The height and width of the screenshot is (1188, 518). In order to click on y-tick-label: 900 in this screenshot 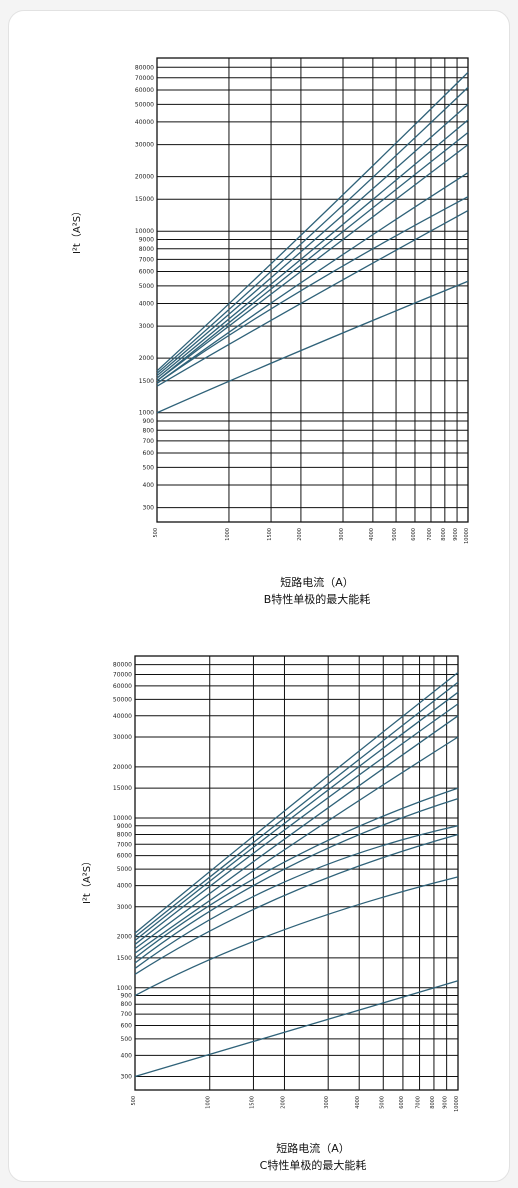, I will do `click(127, 996)`.